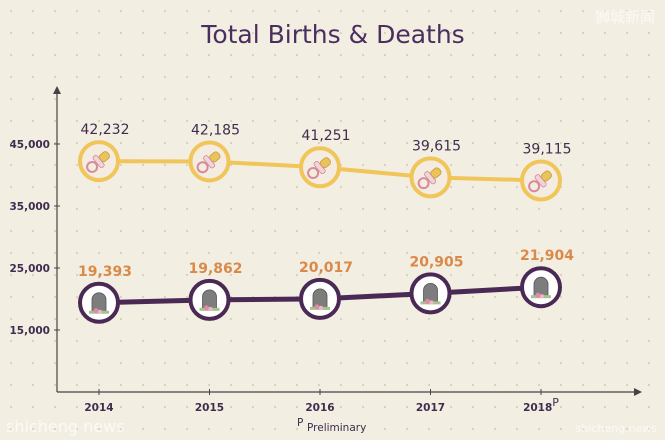 The height and width of the screenshot is (440, 665). Describe the element at coordinates (98, 408) in the screenshot. I see `x-tick-label: 2014` at that location.